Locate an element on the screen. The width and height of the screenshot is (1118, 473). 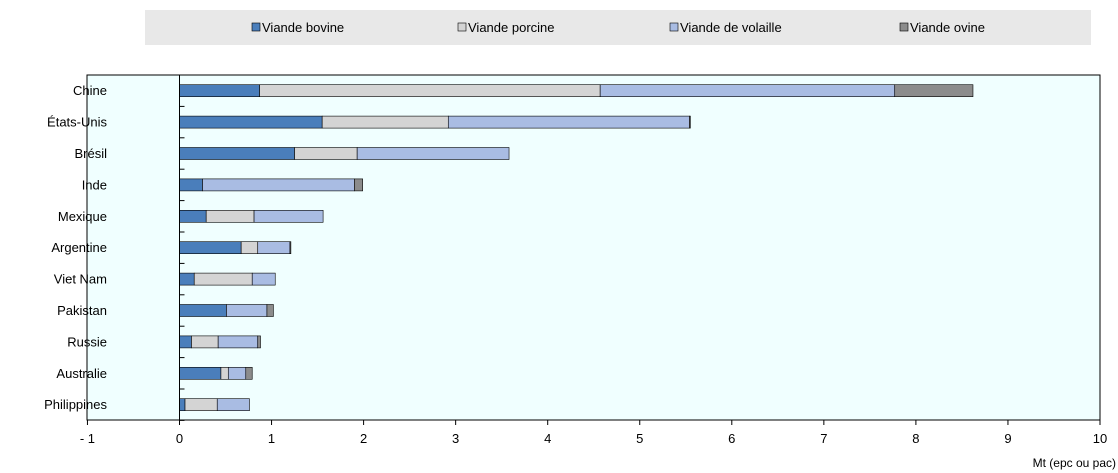
bar-mexique-viande-porcine is located at coordinates (230, 216).